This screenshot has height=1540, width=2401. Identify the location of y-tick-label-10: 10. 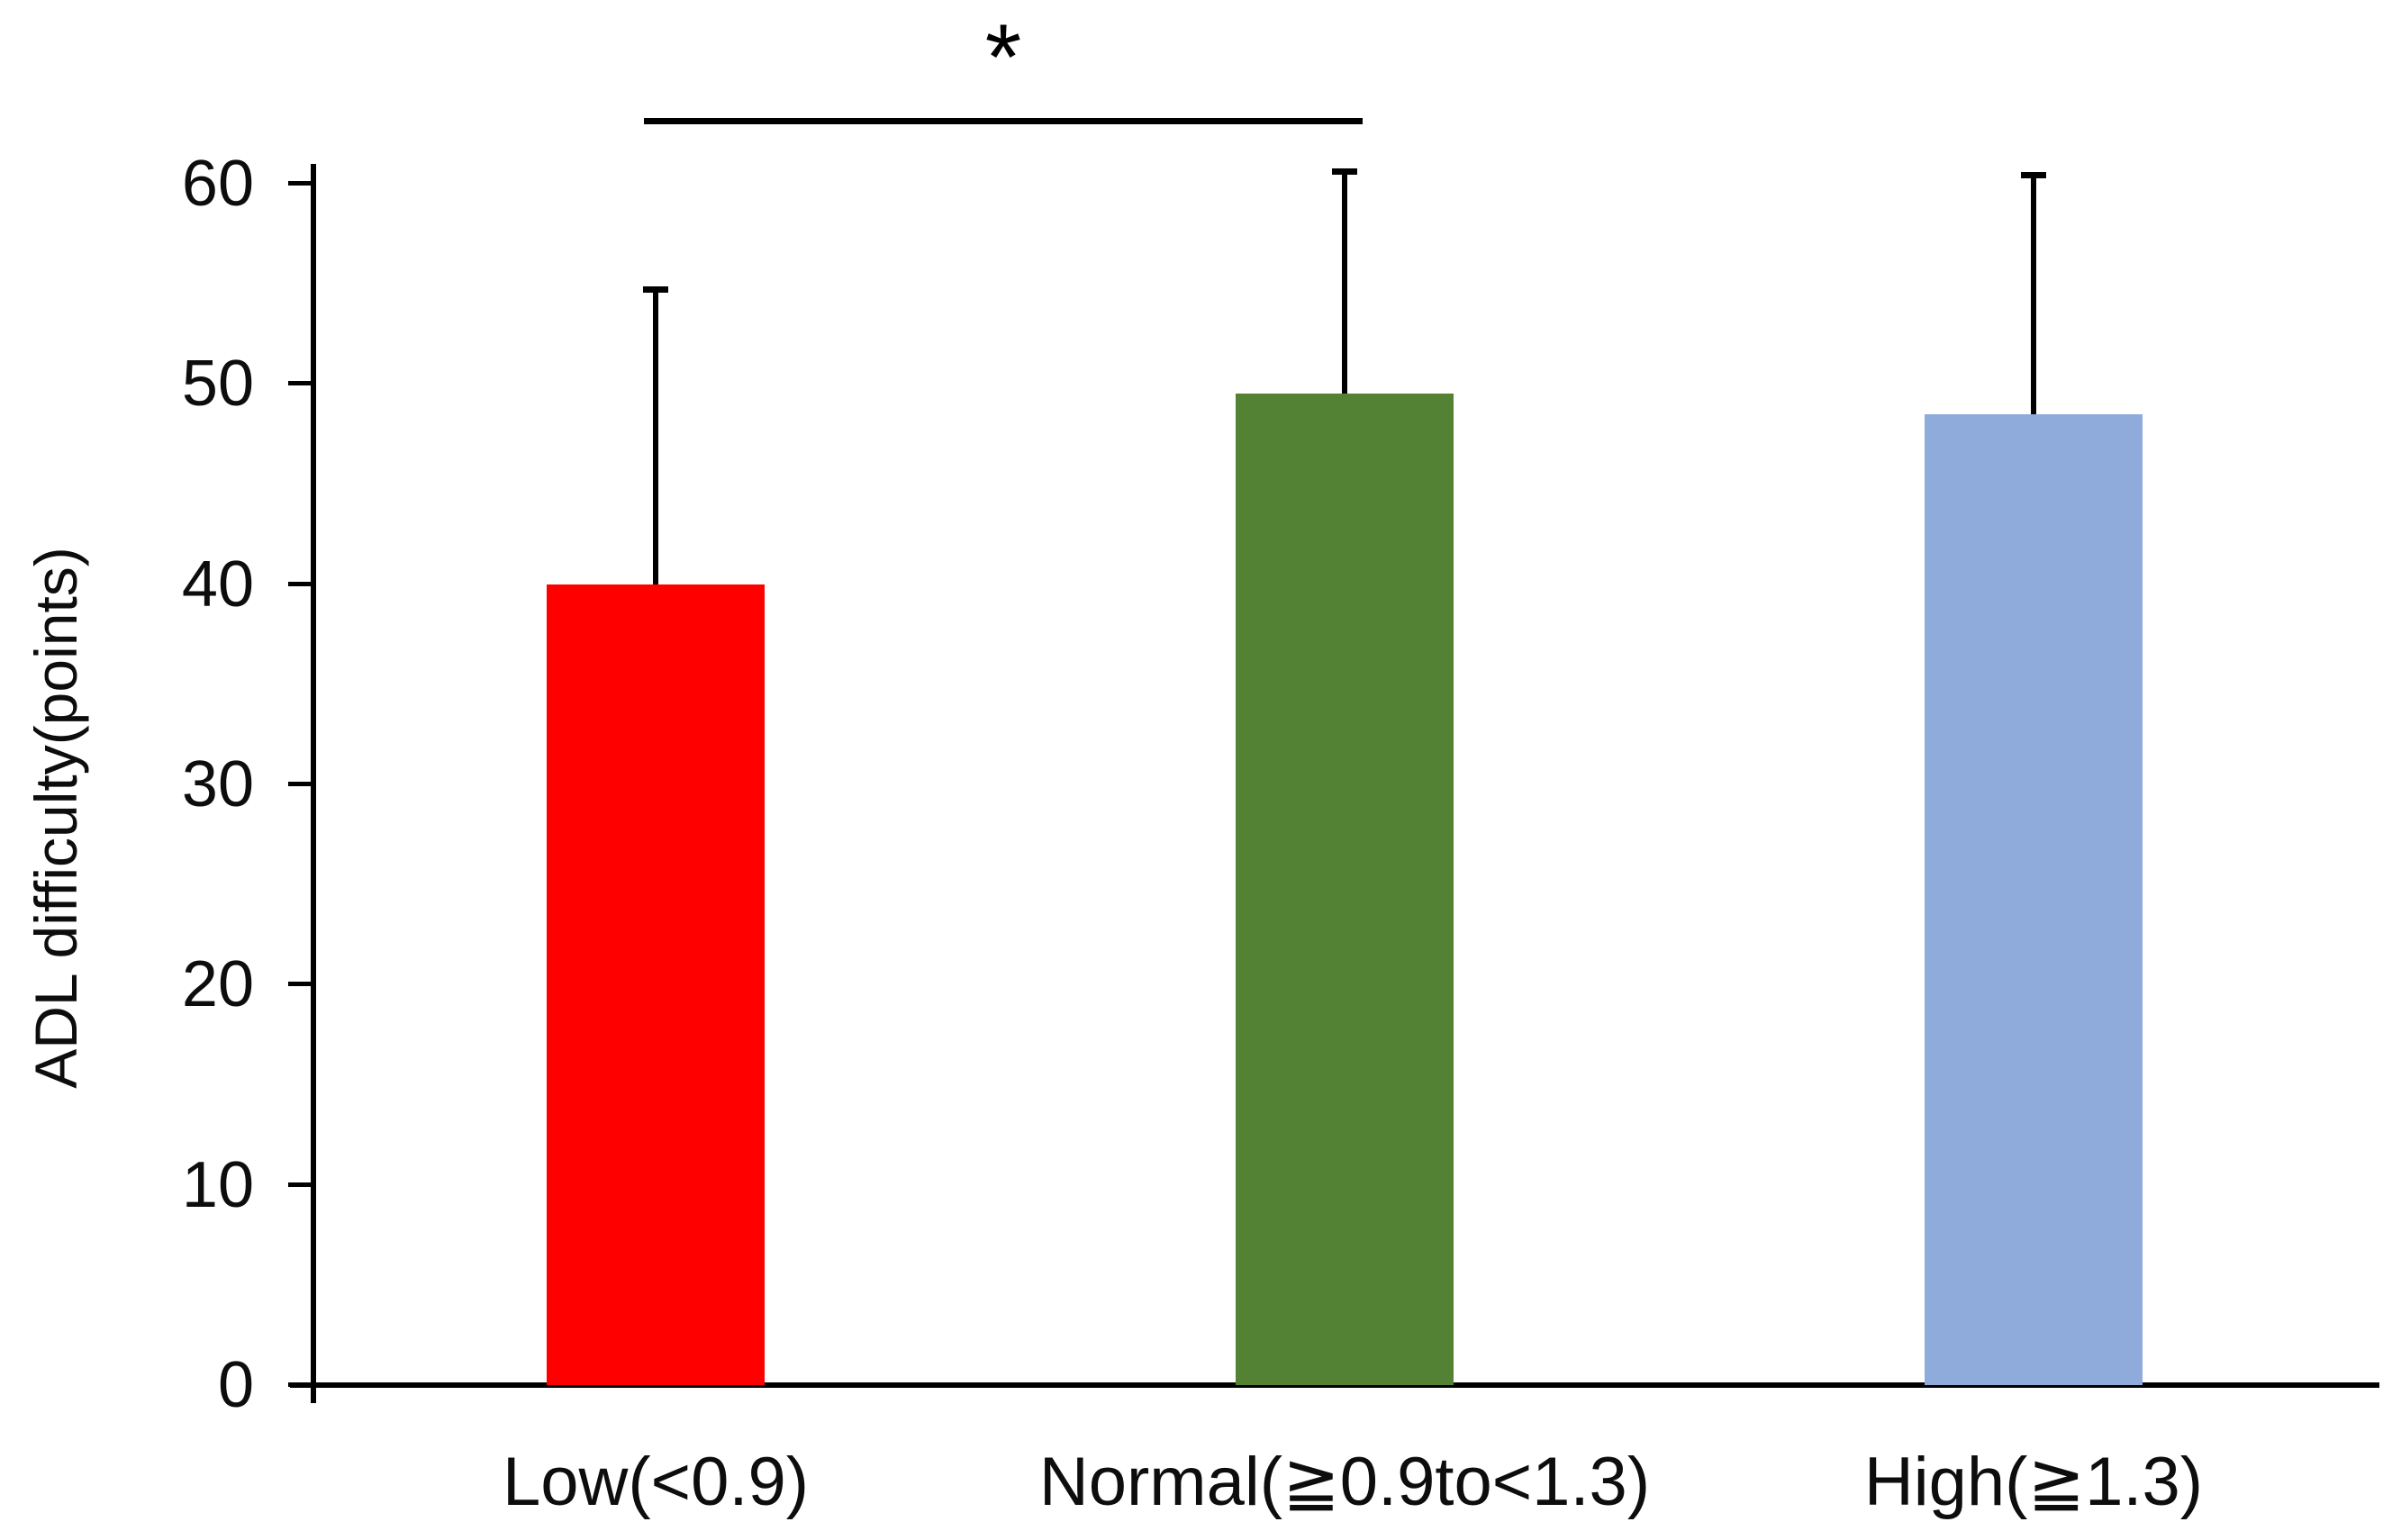
(217, 1184).